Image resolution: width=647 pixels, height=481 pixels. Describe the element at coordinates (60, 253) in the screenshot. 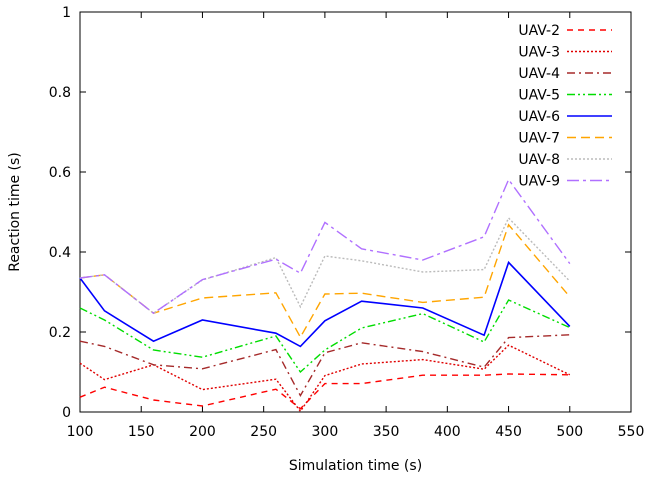

I see `y-tick-label: 0.4` at that location.